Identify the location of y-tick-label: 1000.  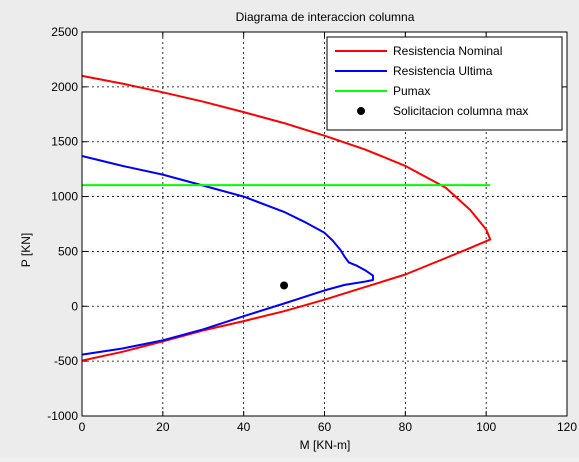
(64, 197).